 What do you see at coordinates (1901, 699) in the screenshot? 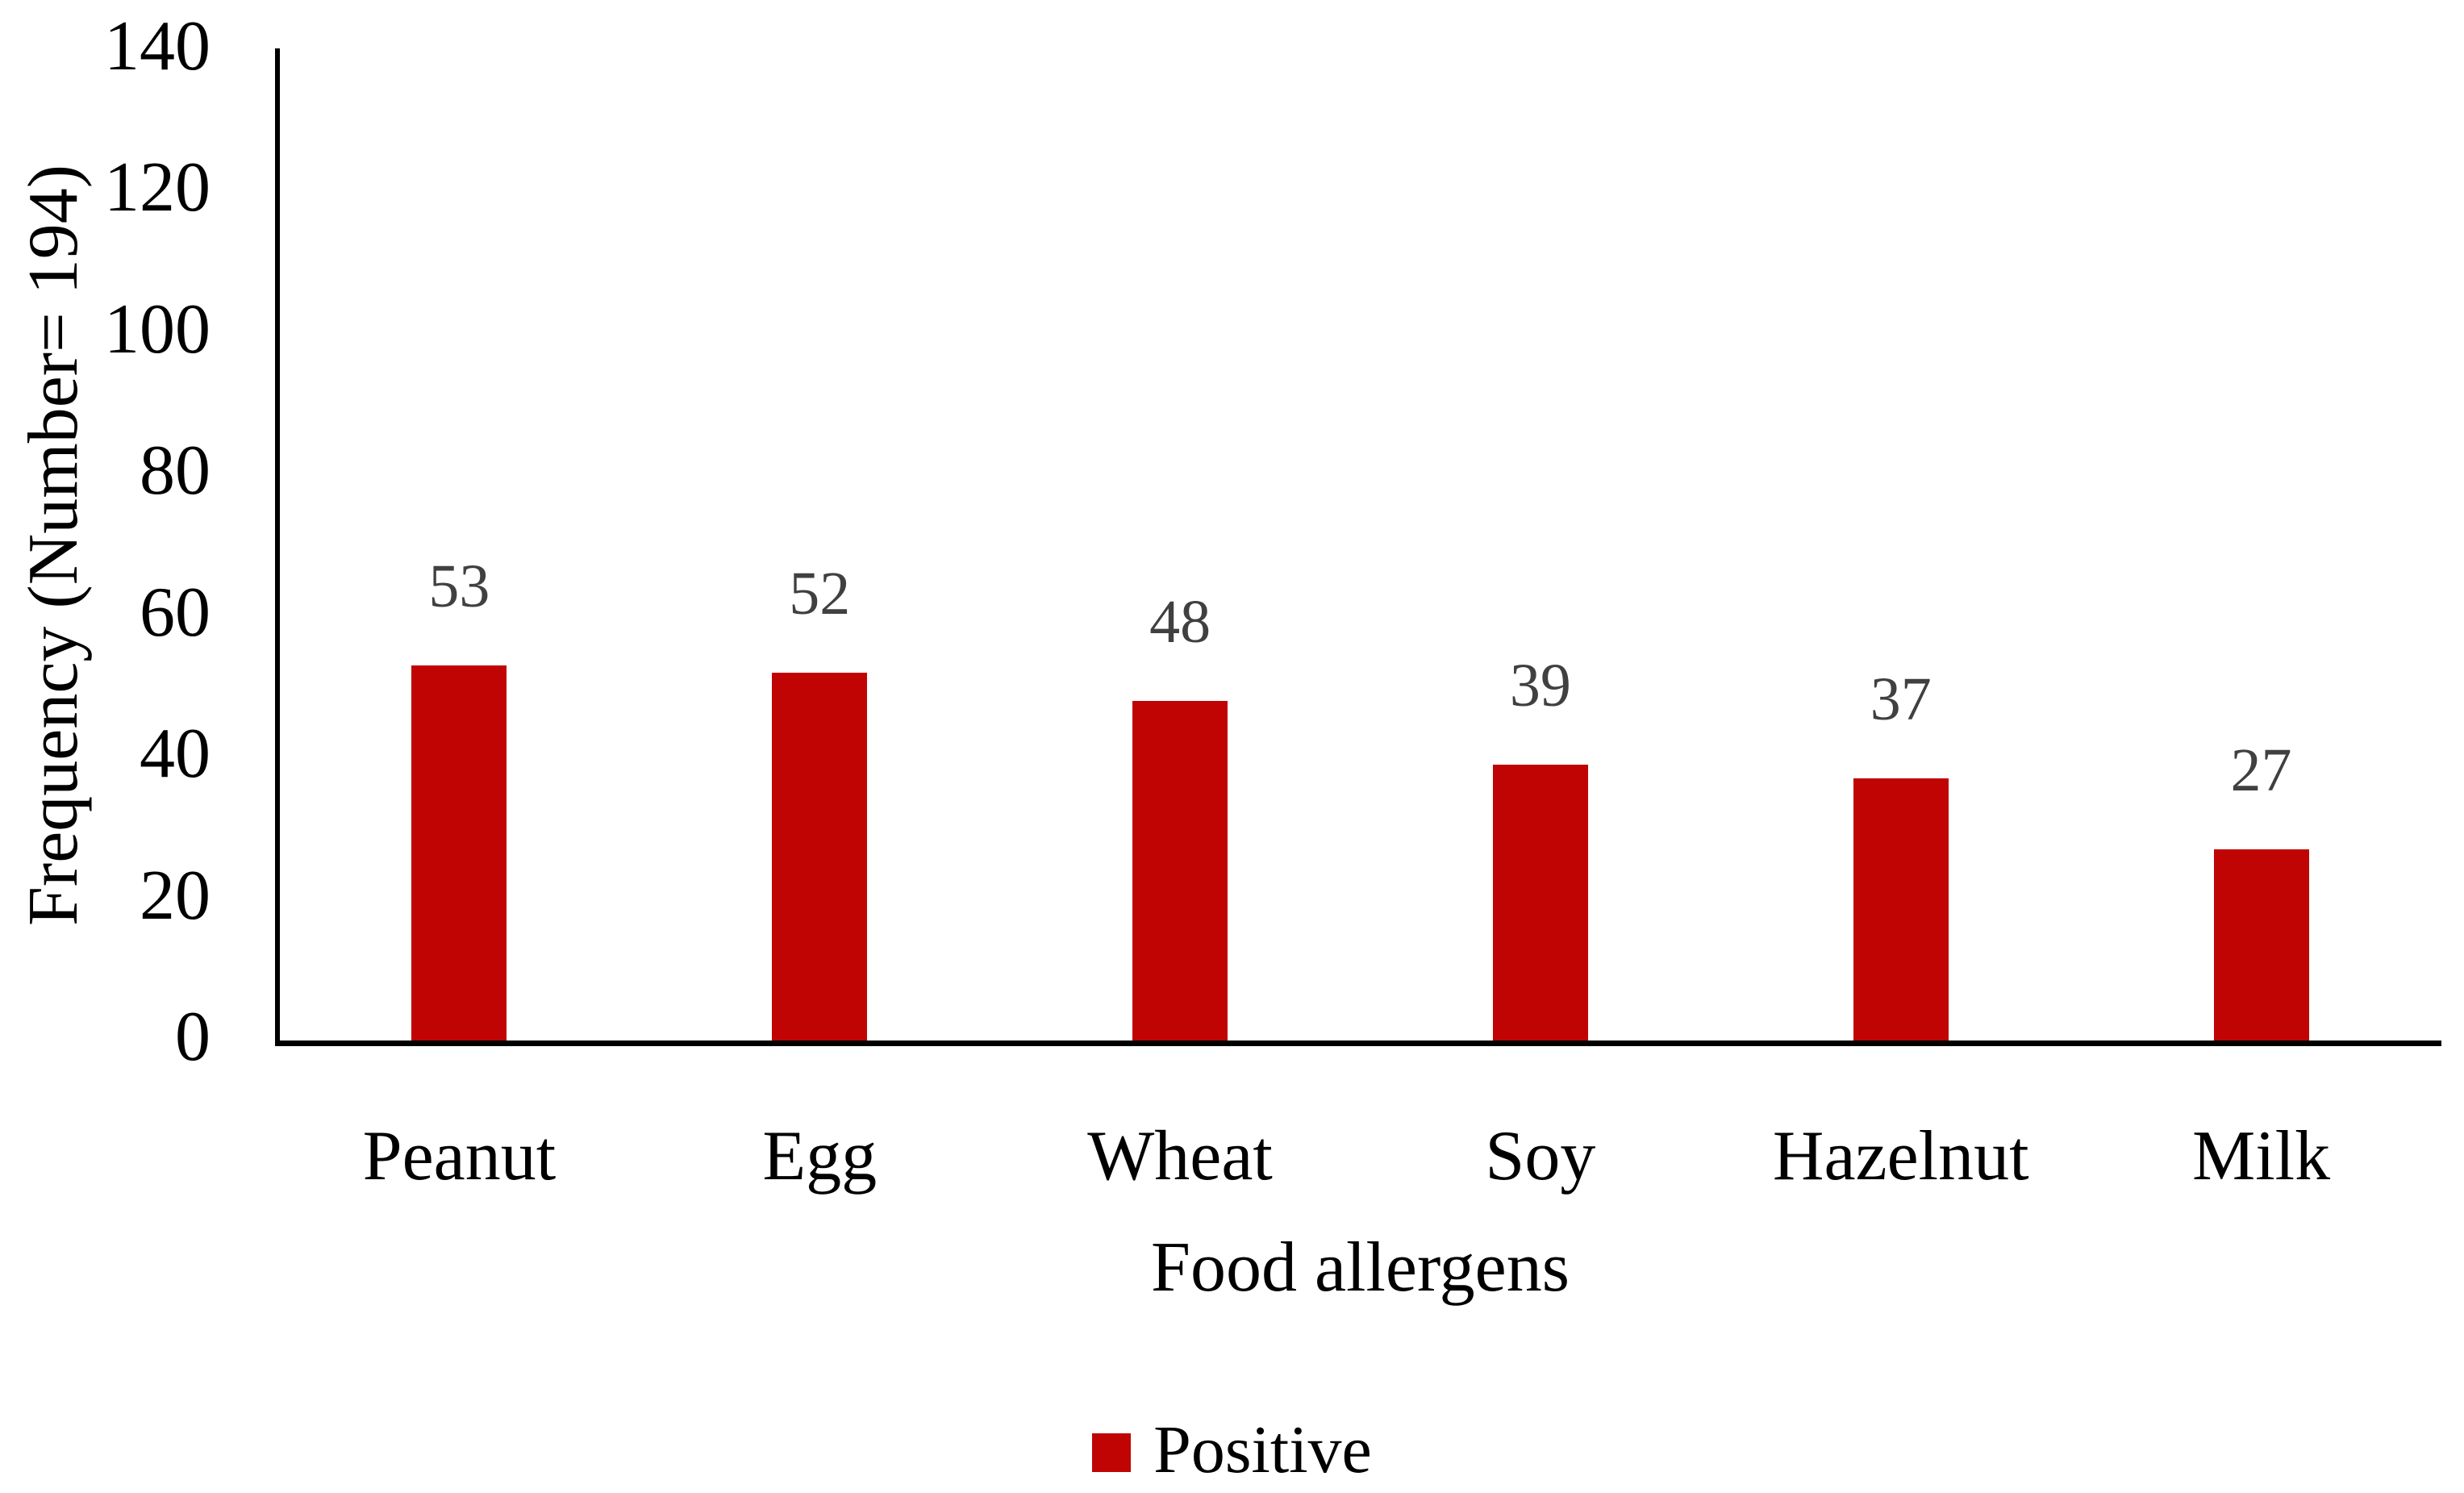
I see `bar-value-label: 37` at bounding box center [1901, 699].